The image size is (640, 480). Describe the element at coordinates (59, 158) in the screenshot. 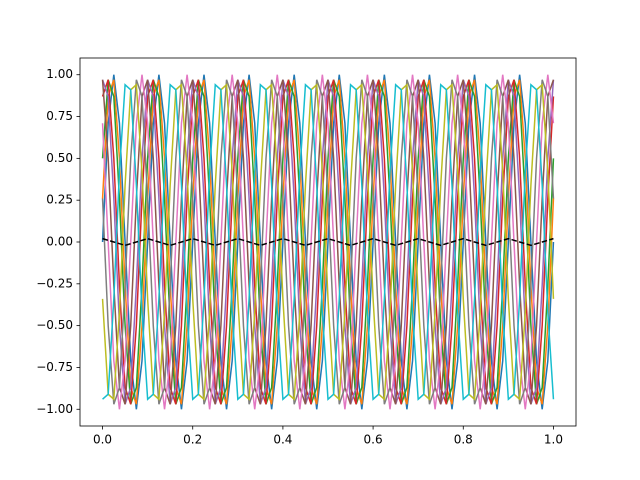

I see `y-tick-label: 0.50` at that location.